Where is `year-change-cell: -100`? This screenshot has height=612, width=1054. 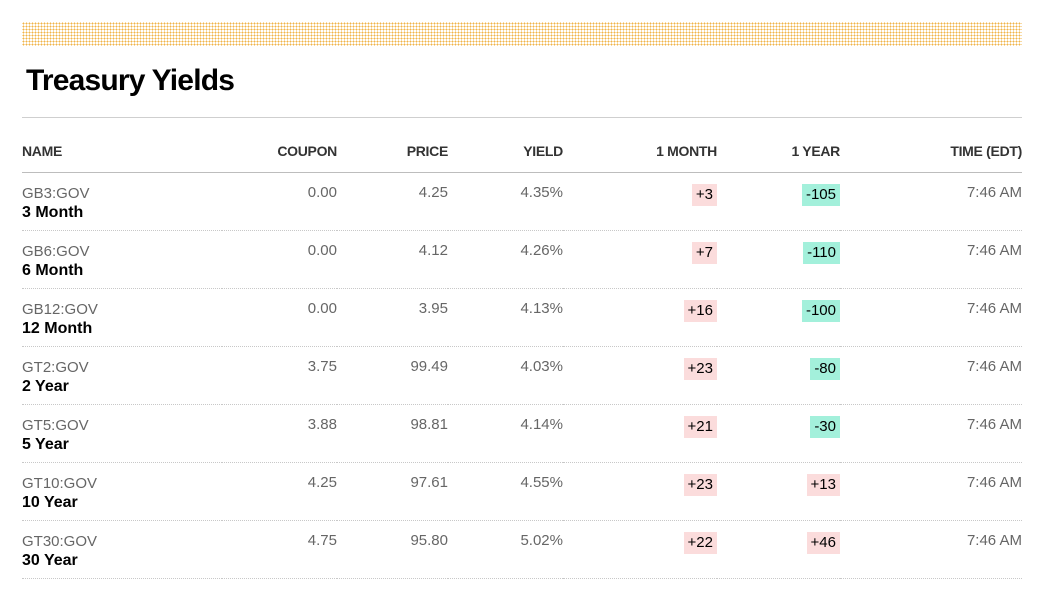
year-change-cell: -100 is located at coordinates (778, 317).